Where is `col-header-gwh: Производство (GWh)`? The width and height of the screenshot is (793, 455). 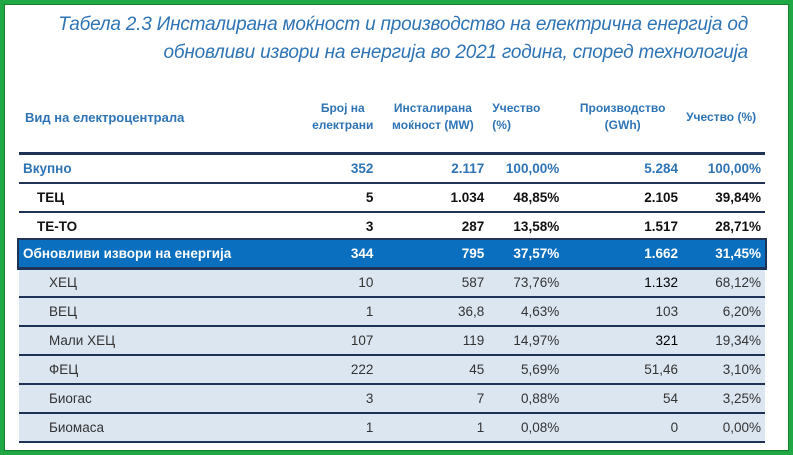 col-header-gwh: Производство (GWh) is located at coordinates (622, 116).